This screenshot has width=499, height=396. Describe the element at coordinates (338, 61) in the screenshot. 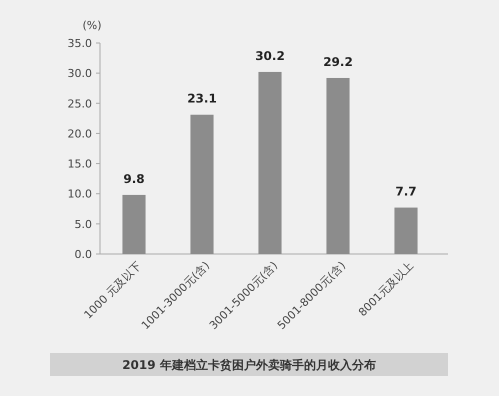

I see `data-label: 29.2` at that location.